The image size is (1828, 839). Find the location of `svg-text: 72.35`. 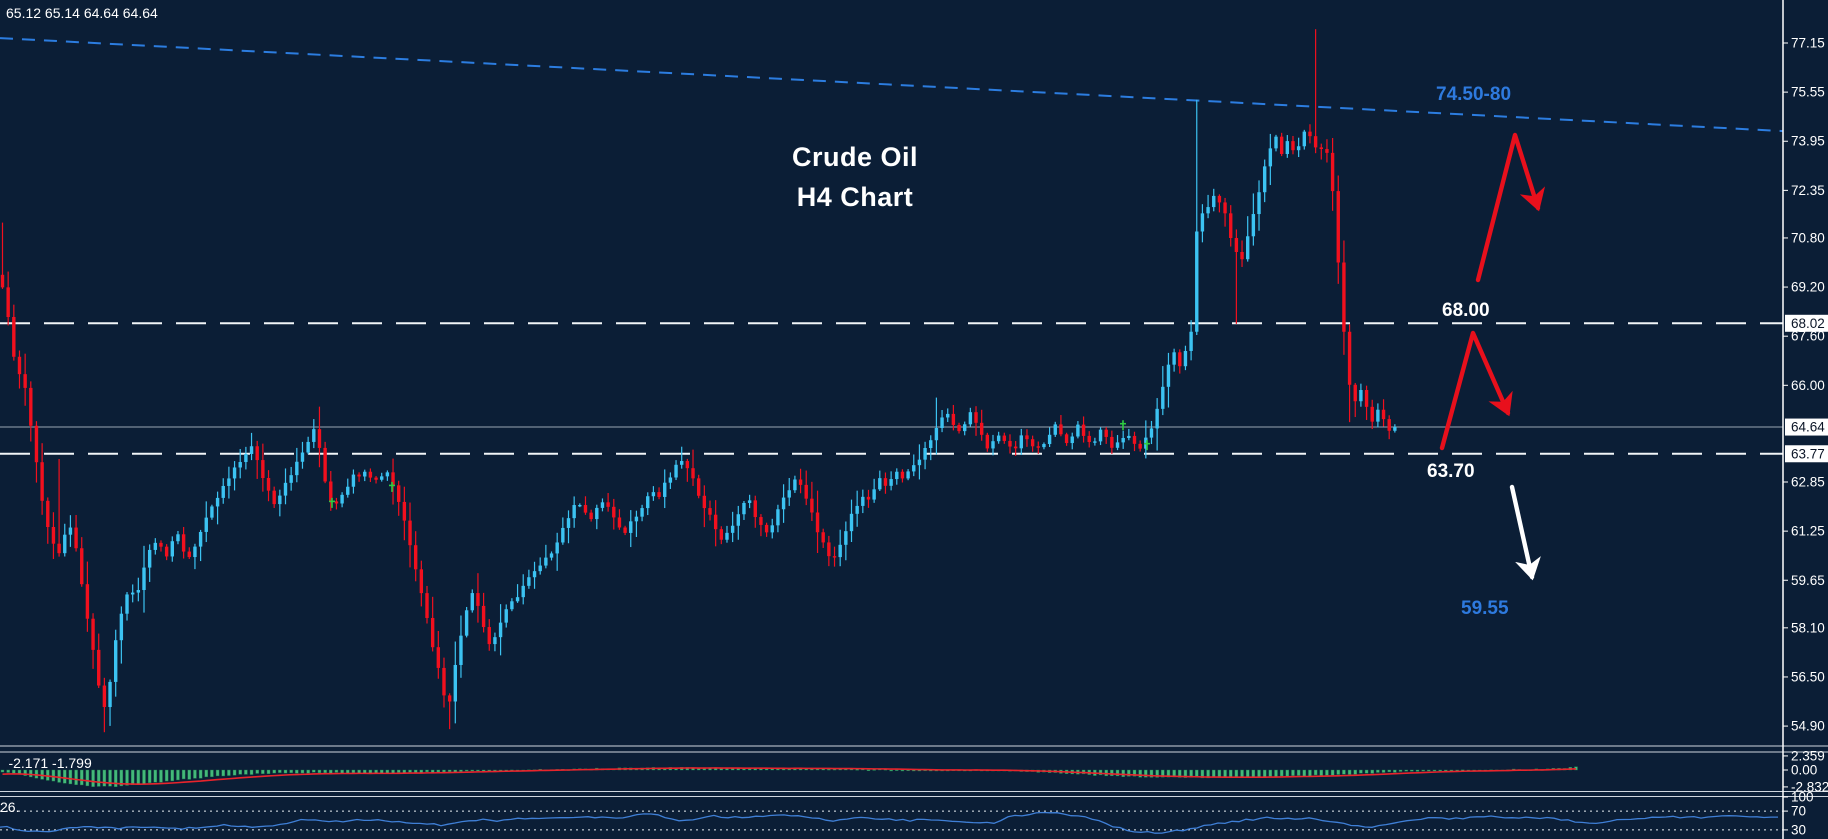

svg-text: 72.35 is located at coordinates (1808, 190).